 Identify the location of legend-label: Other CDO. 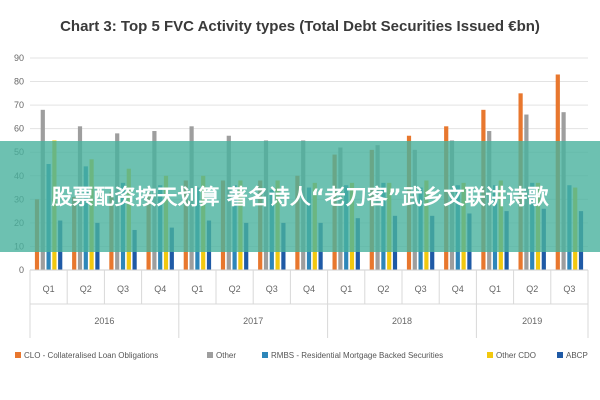
(516, 355).